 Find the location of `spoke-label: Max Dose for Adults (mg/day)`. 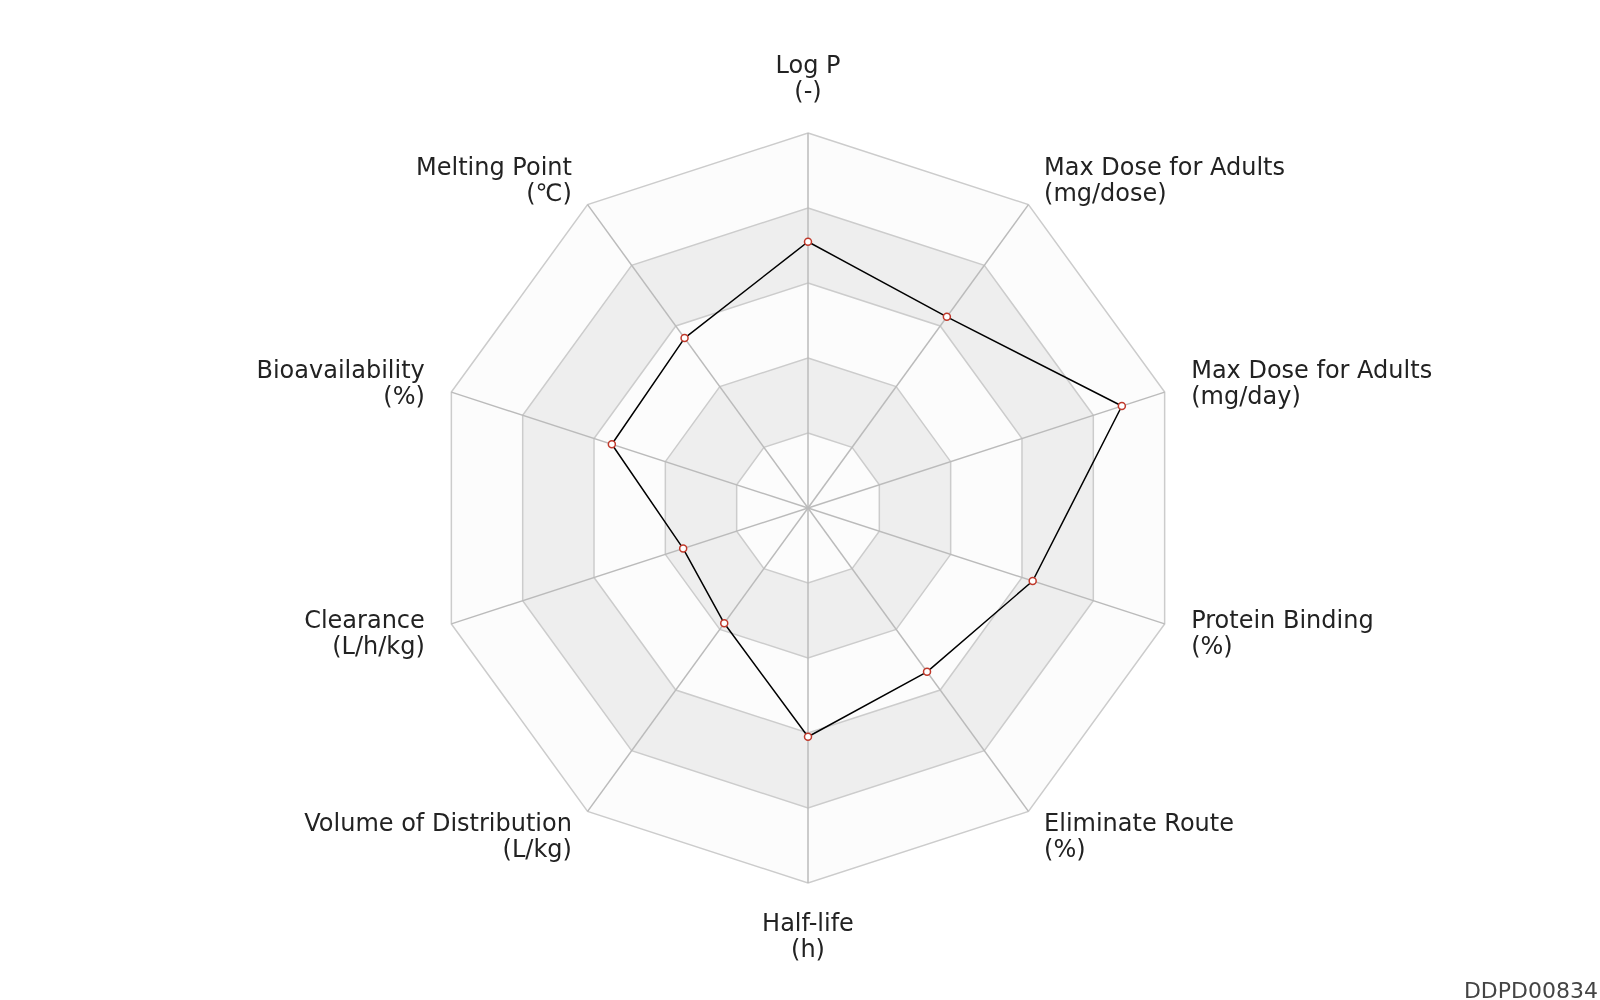

spoke-label: Max Dose for Adults (mg/day) is located at coordinates (1312, 382).